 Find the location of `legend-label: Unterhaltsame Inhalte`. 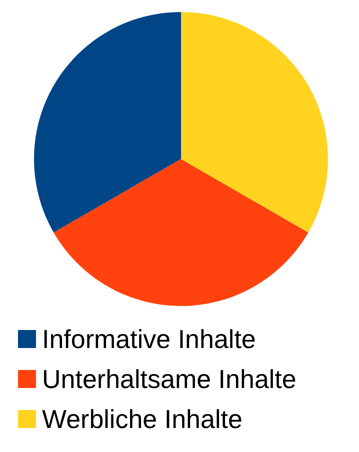

legend-label: Unterhaltsame Inhalte is located at coordinates (169, 379).